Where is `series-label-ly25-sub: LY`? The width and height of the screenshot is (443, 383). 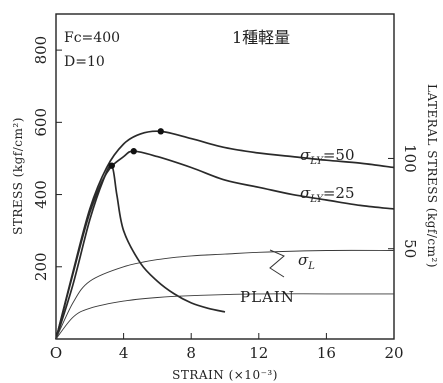 series-label-ly25-sub: LY is located at coordinates (316, 199).